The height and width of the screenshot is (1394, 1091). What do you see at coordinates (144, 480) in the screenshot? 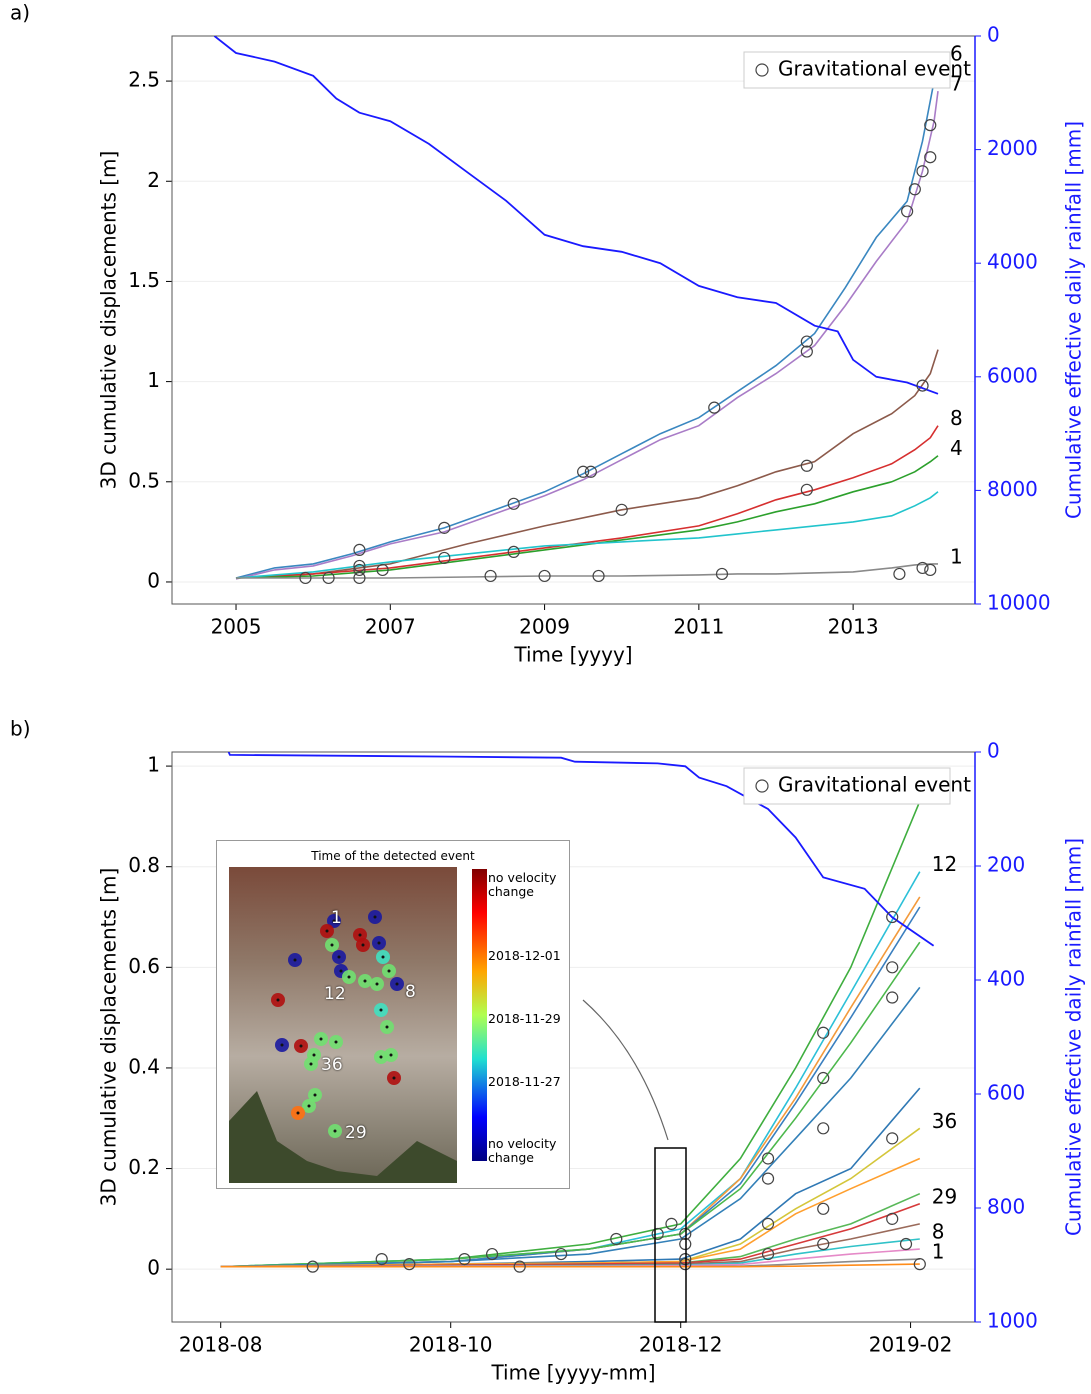
I see `y-tick-label: 0.5` at bounding box center [144, 480].